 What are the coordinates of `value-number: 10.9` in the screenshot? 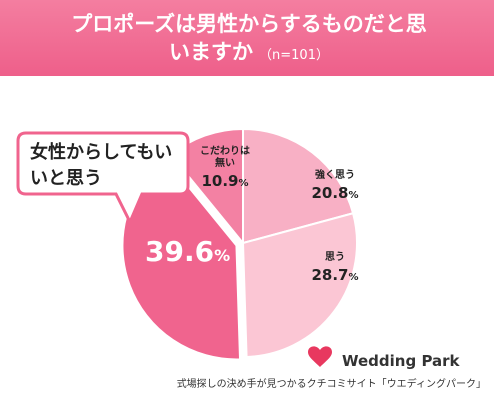 It's located at (220, 181).